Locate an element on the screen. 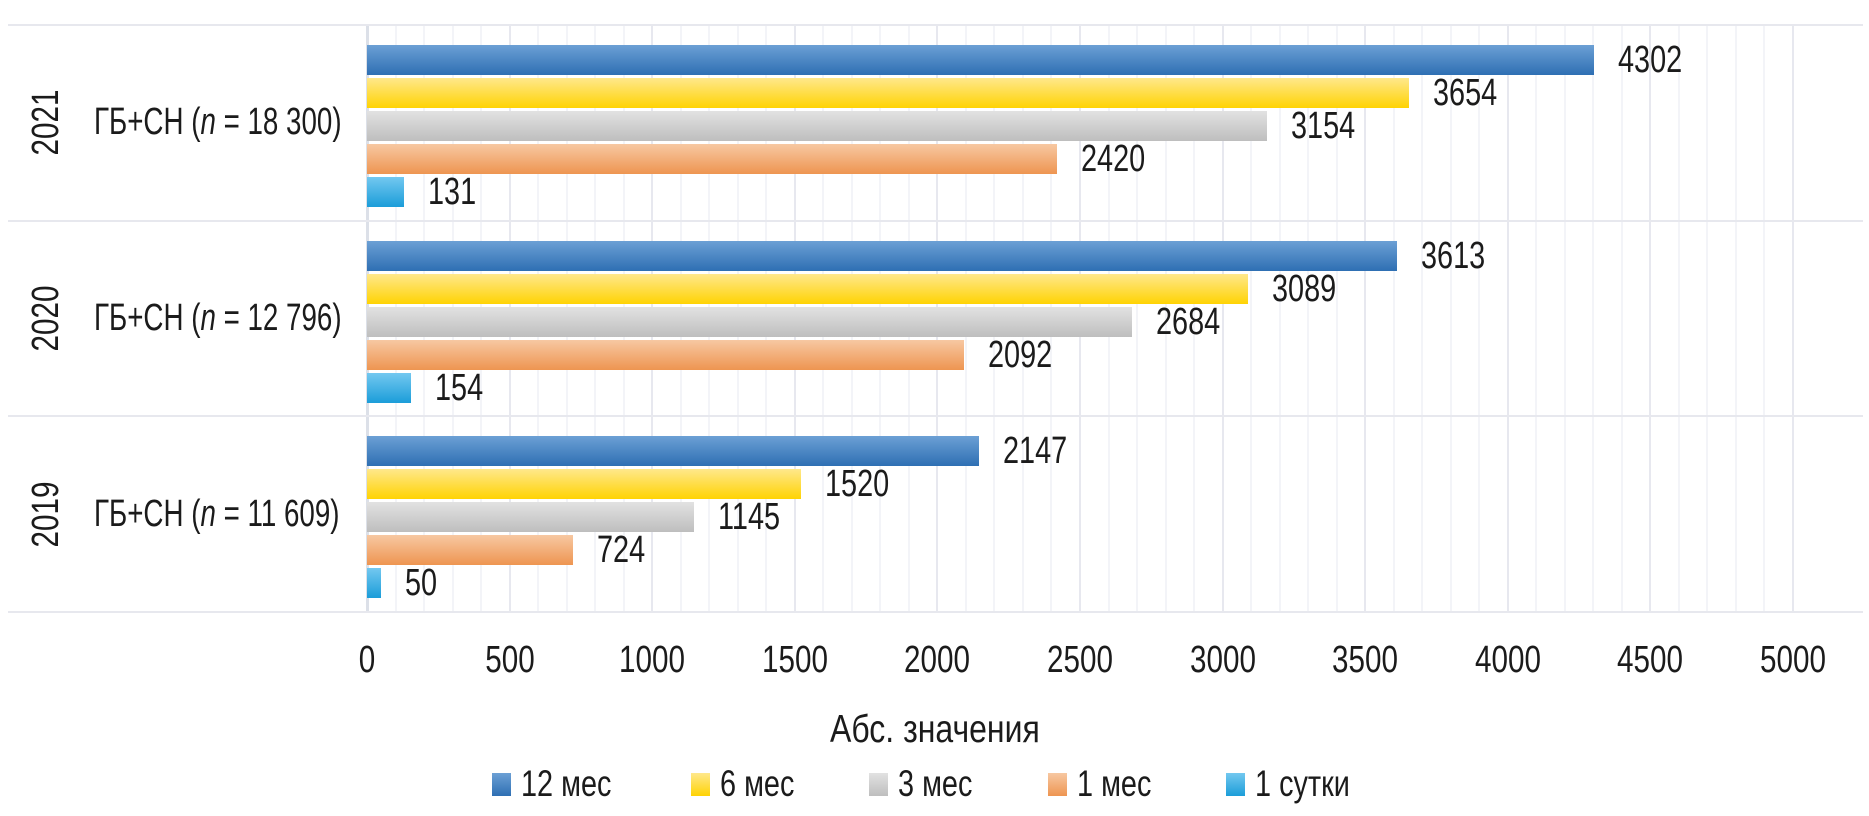 The height and width of the screenshot is (816, 1869). year-label-text: 2020 is located at coordinates (45, 318).